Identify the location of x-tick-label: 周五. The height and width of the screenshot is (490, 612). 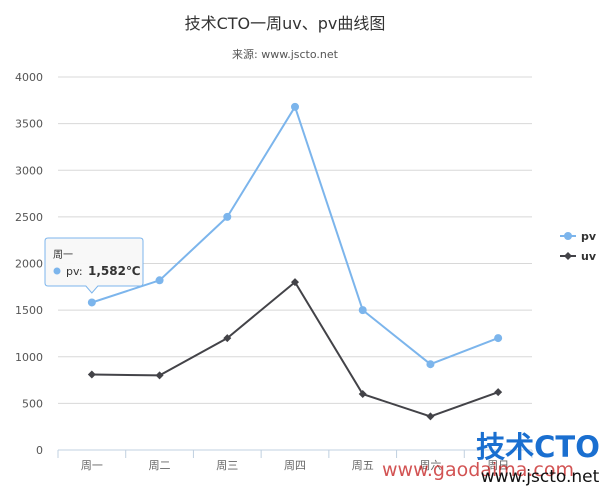
(363, 465).